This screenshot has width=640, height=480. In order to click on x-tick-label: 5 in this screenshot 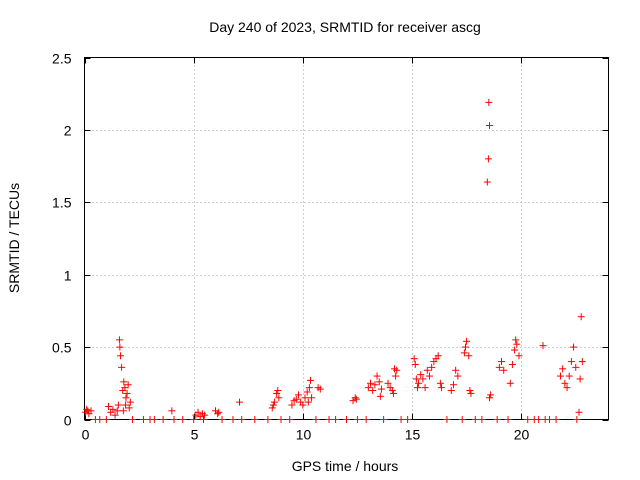, I will do `click(195, 435)`.